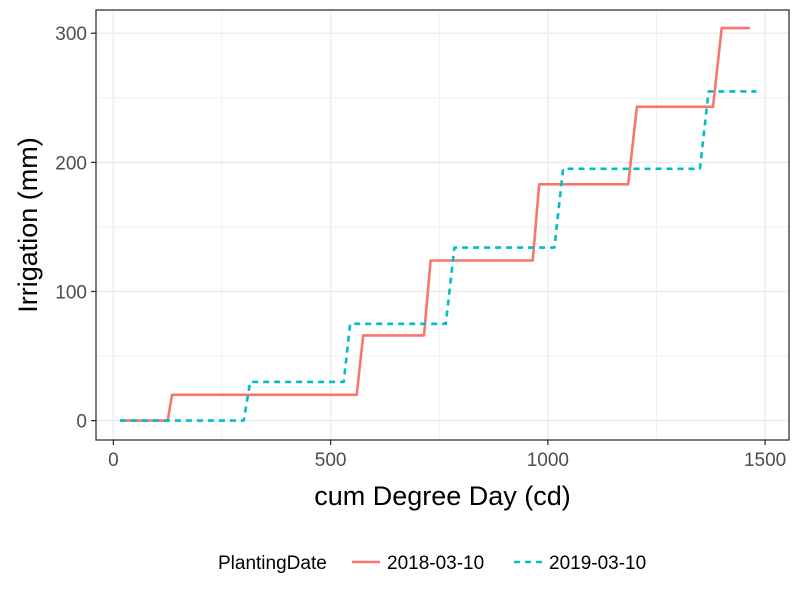 This screenshot has width=800, height=600. Describe the element at coordinates (765, 460) in the screenshot. I see `x-tick-label: 1500` at that location.